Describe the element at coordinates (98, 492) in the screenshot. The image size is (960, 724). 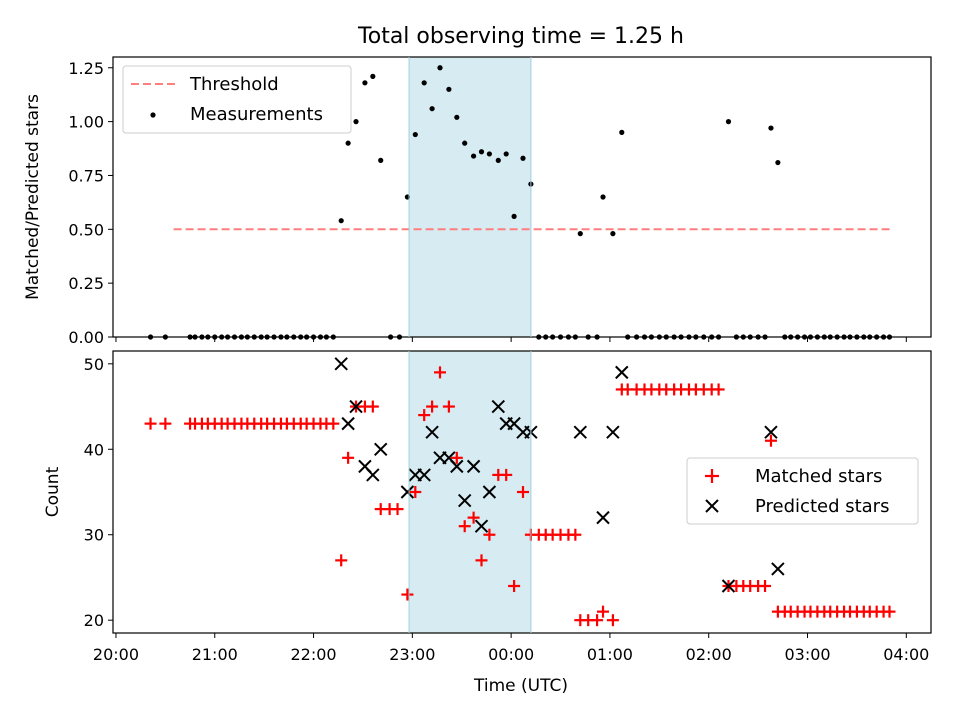
I see `bottom-y-axis-ticks: 20 30 40 50` at that location.